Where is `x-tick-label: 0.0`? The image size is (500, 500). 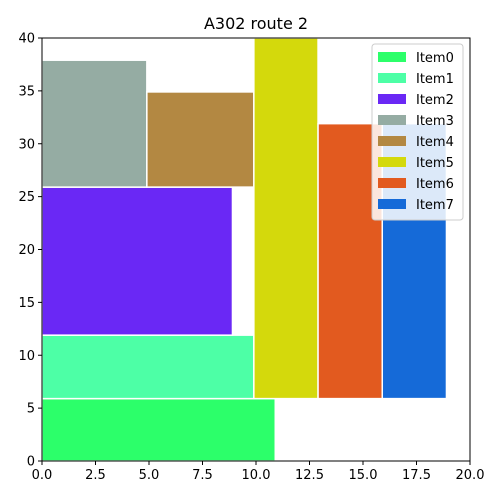 x-tick-label: 0.0 is located at coordinates (42, 475).